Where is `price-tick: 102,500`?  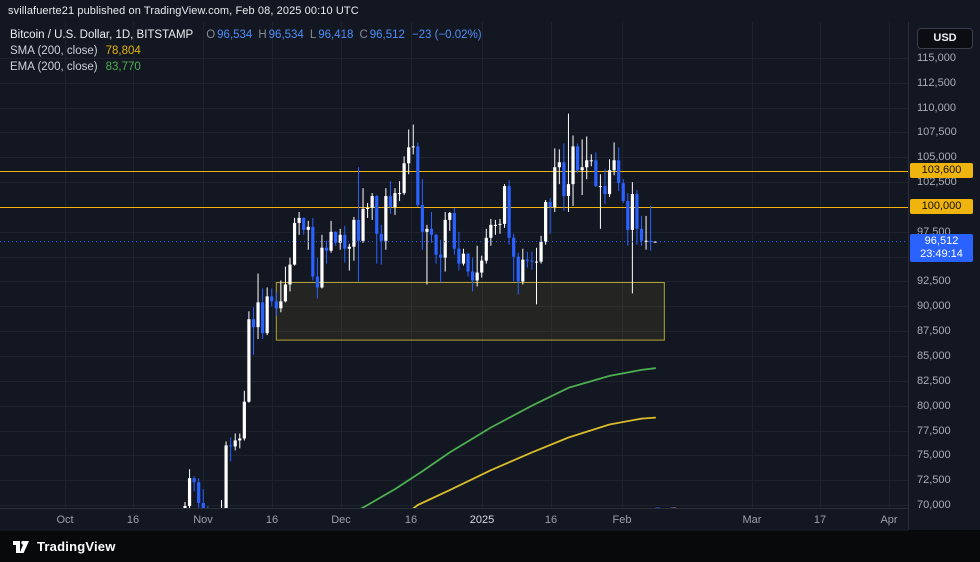 price-tick: 102,500 is located at coordinates (937, 182).